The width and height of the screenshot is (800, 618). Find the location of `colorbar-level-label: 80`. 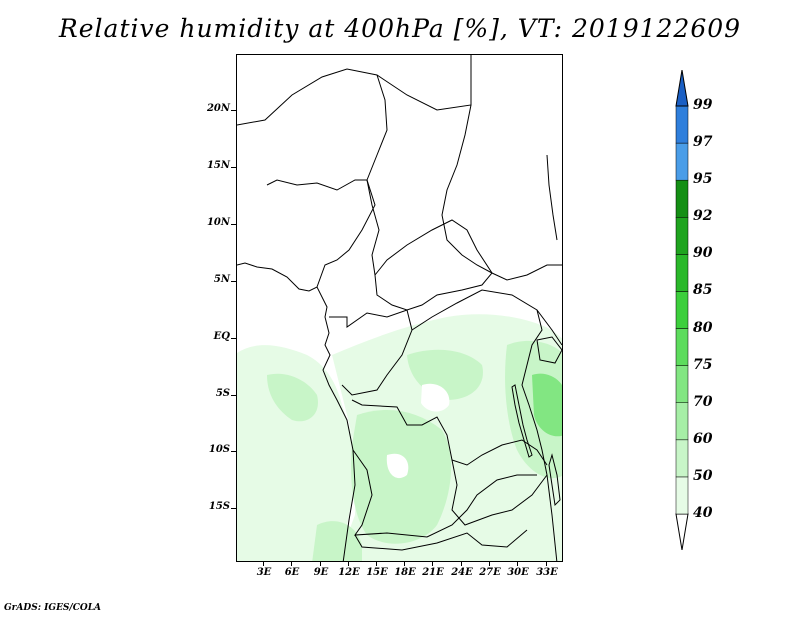

colorbar-level-label: 80 is located at coordinates (703, 327).